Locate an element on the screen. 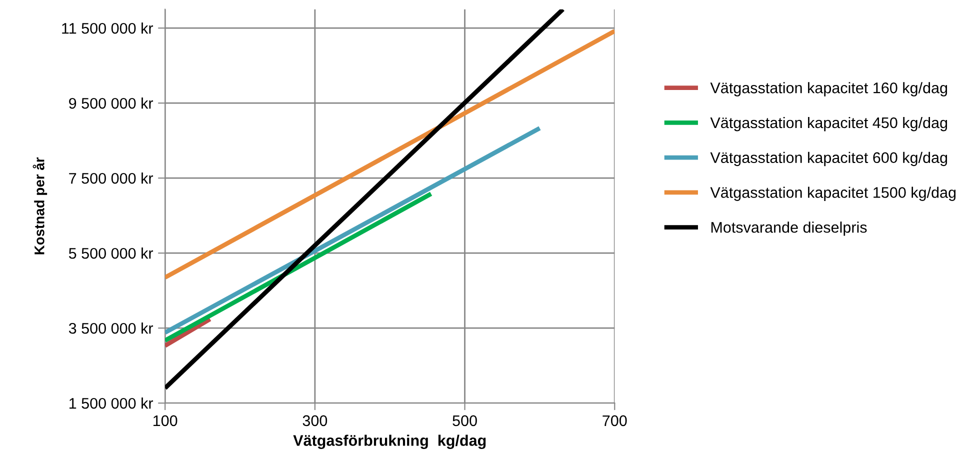 The width and height of the screenshot is (971, 466). legend-label: Vätgasstation kapacitet 450 kg/dag is located at coordinates (829, 124).